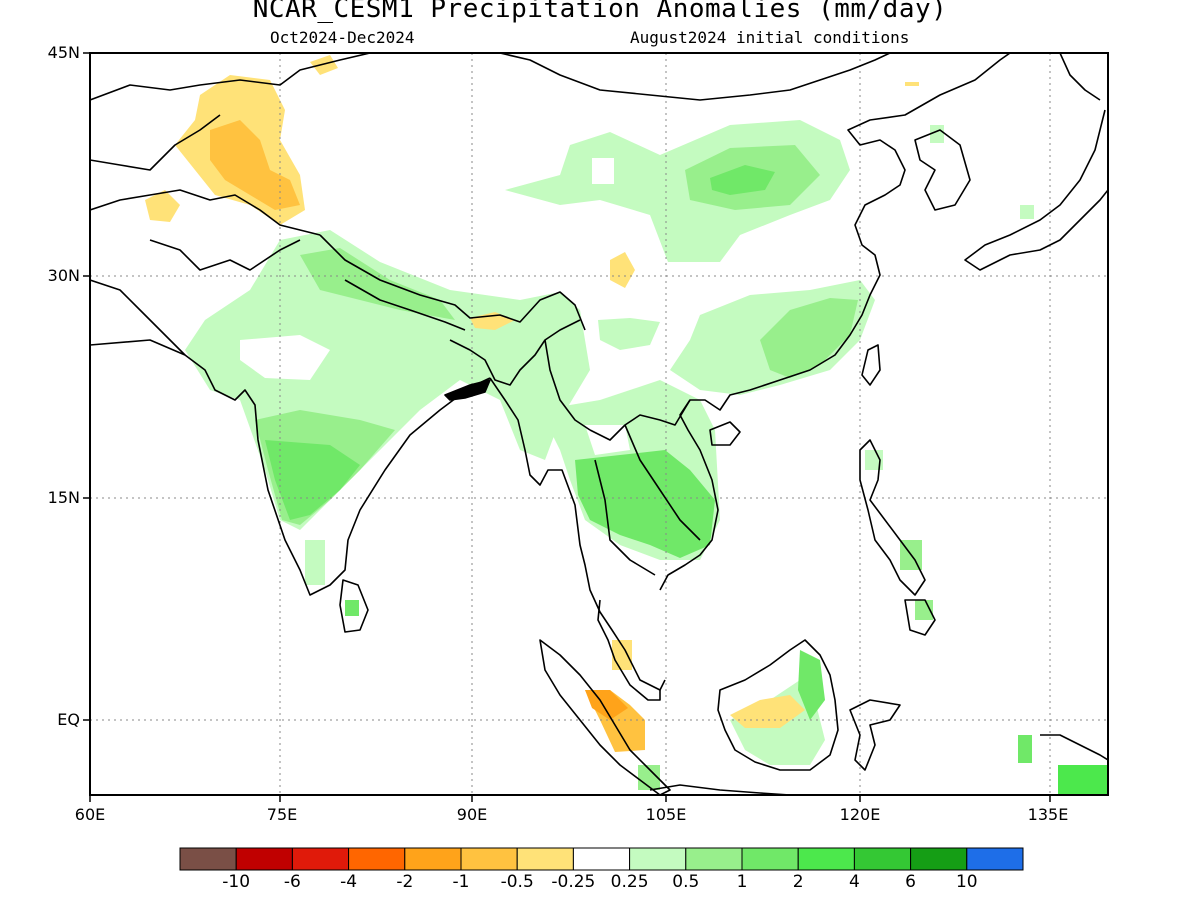 The width and height of the screenshot is (1200, 900). Describe the element at coordinates (461, 882) in the screenshot. I see `colorbar-tick-label: -1` at that location.